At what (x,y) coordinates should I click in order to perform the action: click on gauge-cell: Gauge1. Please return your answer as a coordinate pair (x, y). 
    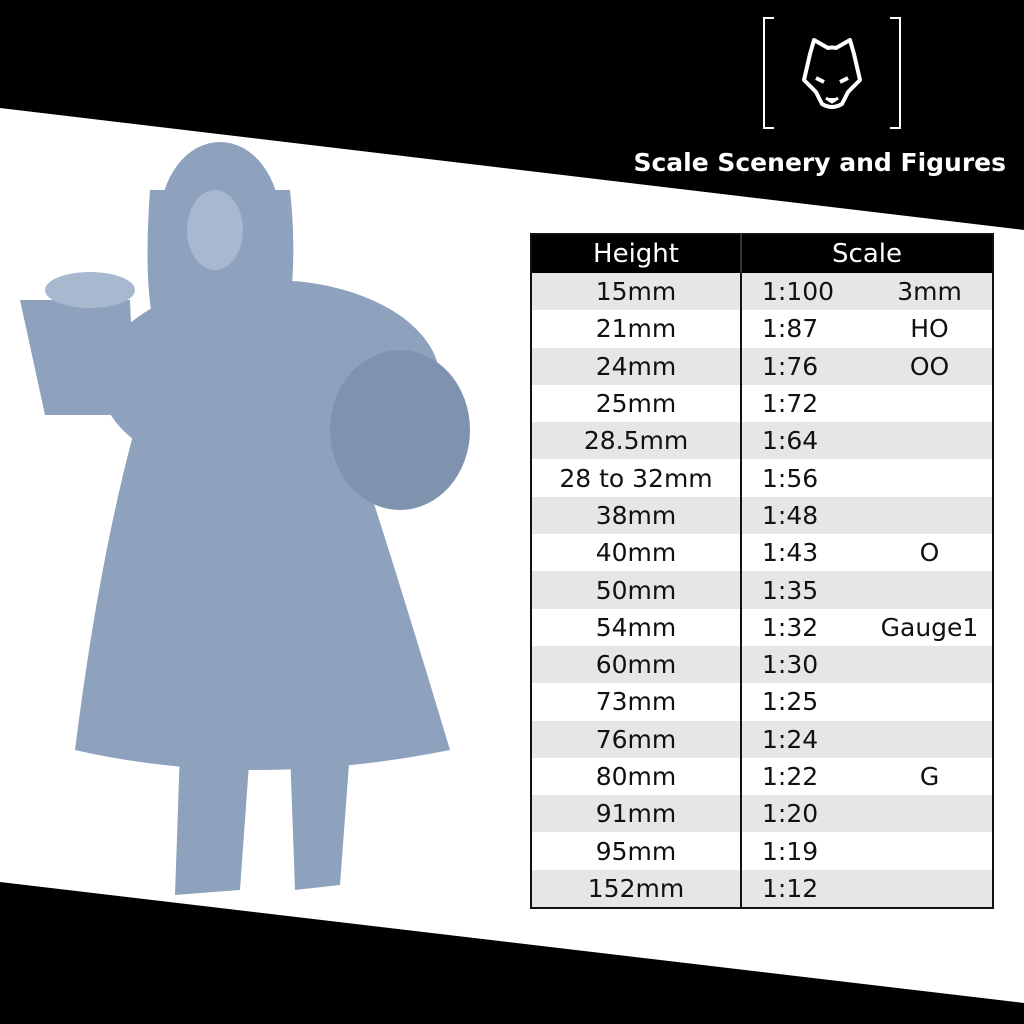
    Looking at the image, I should click on (930, 627).